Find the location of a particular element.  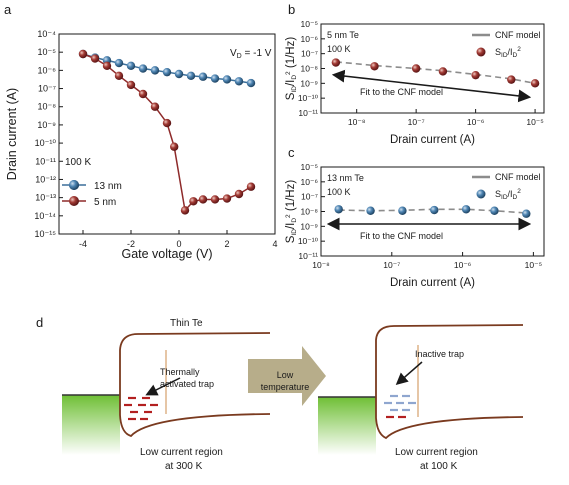

panel-letter-d: d is located at coordinates (39, 322).